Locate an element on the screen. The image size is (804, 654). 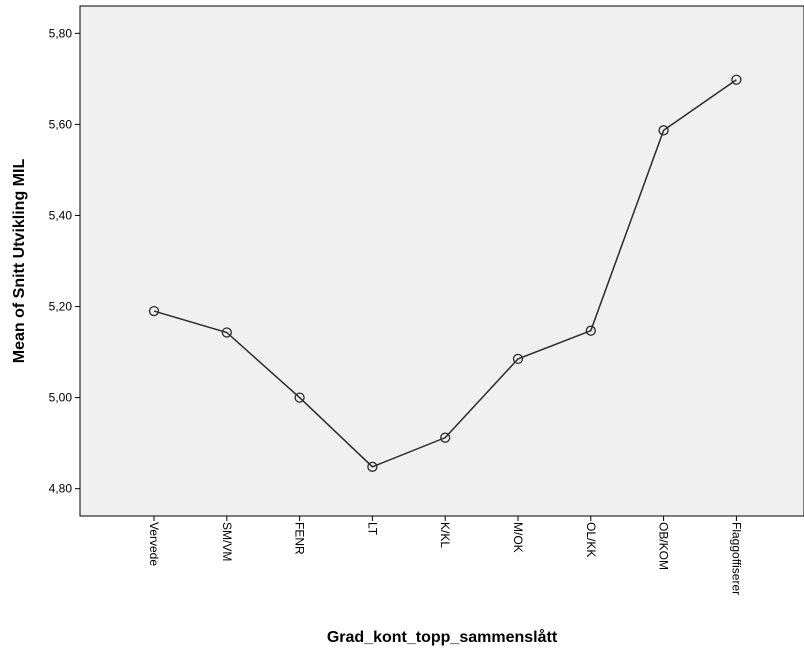
x-axis-title: Grad_kont_topp_sammenslått is located at coordinates (442, 637).